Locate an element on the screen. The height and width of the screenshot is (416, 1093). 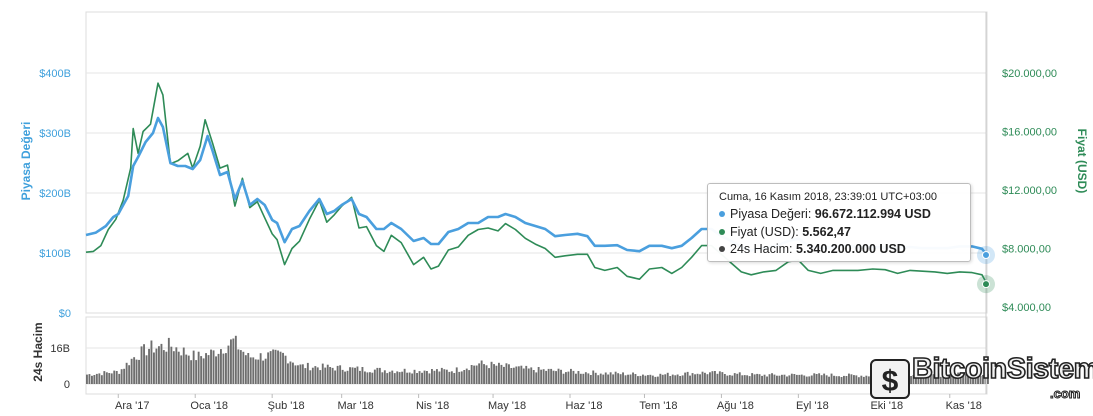
x-tick-label: Mar '18 is located at coordinates (355, 406).